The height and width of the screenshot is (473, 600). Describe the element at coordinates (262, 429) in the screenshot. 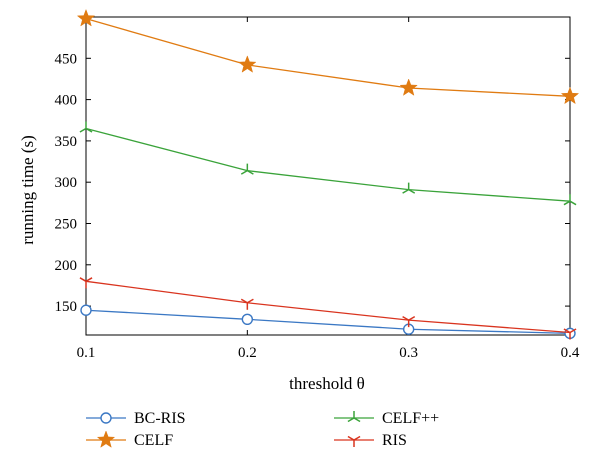

I see `legend: BC-RIS CELF CELF++ RIS` at that location.